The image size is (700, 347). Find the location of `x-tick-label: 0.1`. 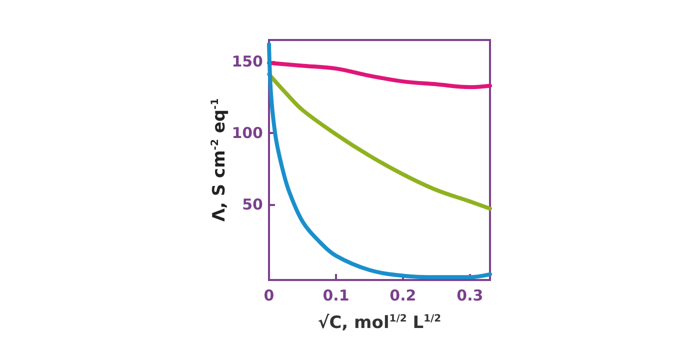

x-tick-label: 0.1 is located at coordinates (336, 295).